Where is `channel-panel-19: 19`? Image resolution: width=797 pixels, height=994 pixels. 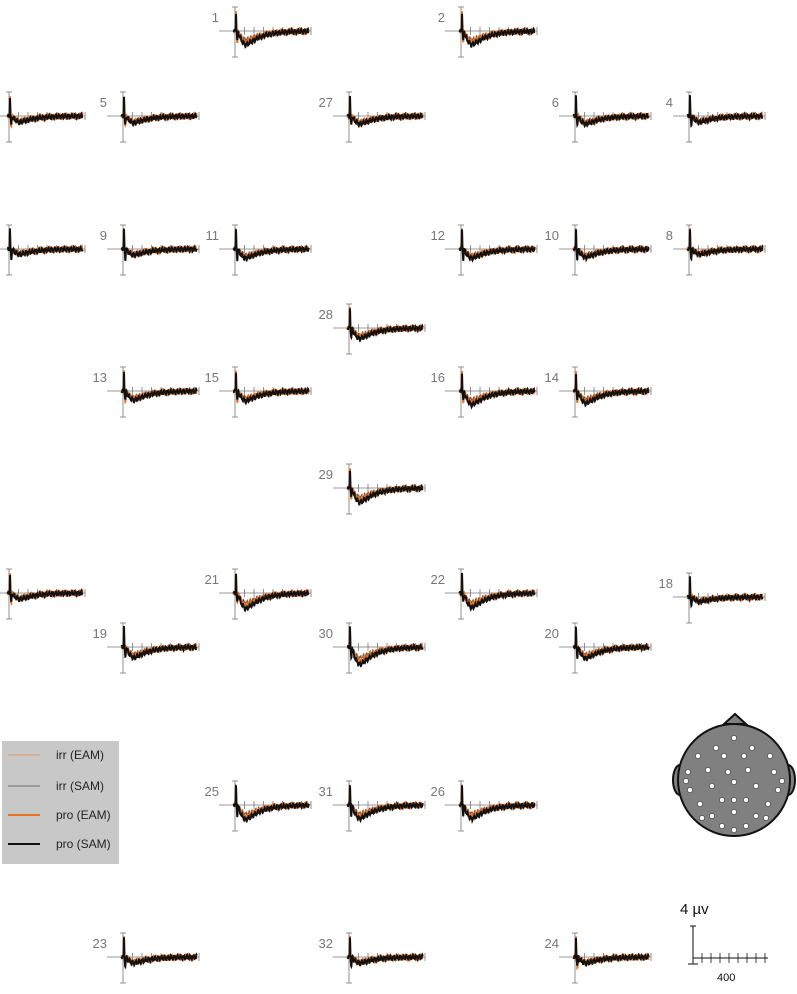 channel-panel-19: 19 is located at coordinates (146, 648).